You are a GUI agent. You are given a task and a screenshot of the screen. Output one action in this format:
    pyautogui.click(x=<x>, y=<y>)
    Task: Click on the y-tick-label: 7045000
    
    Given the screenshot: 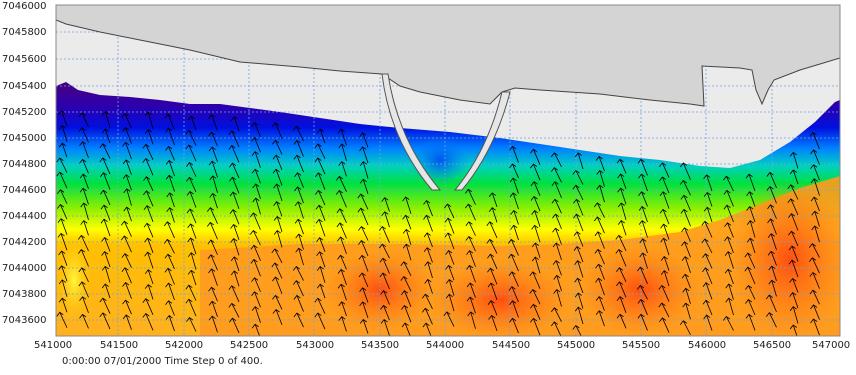 What is the action you would take?
    pyautogui.click(x=24, y=138)
    